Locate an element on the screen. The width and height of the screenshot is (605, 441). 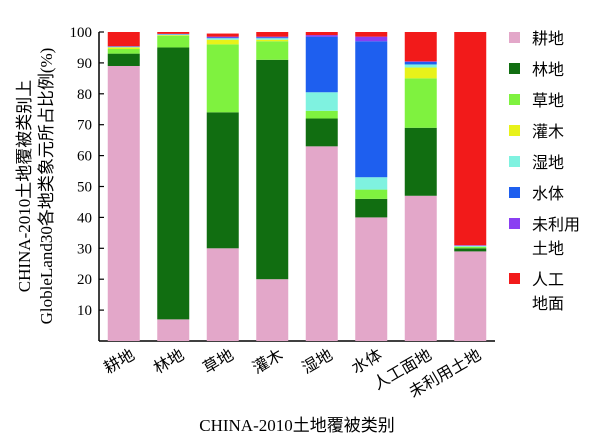
legend-label: 未利用 is located at coordinates (556, 224).